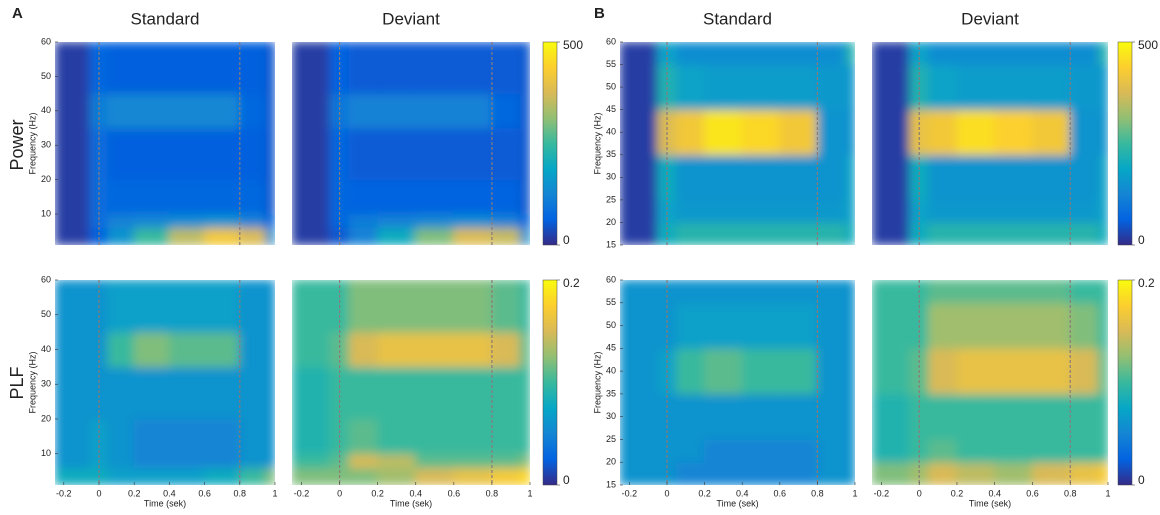  Describe the element at coordinates (611, 41) in the screenshot. I see `y-tick-label: 60` at that location.